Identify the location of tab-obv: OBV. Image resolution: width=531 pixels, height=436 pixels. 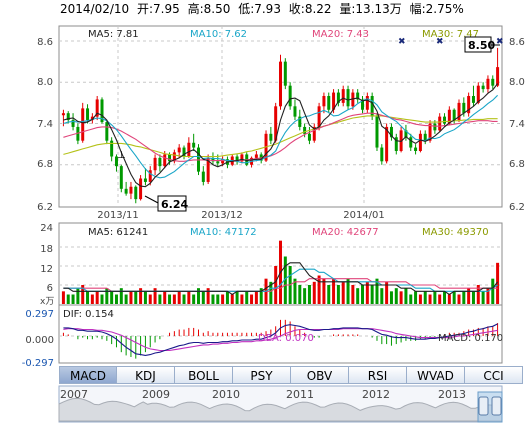
(320, 375).